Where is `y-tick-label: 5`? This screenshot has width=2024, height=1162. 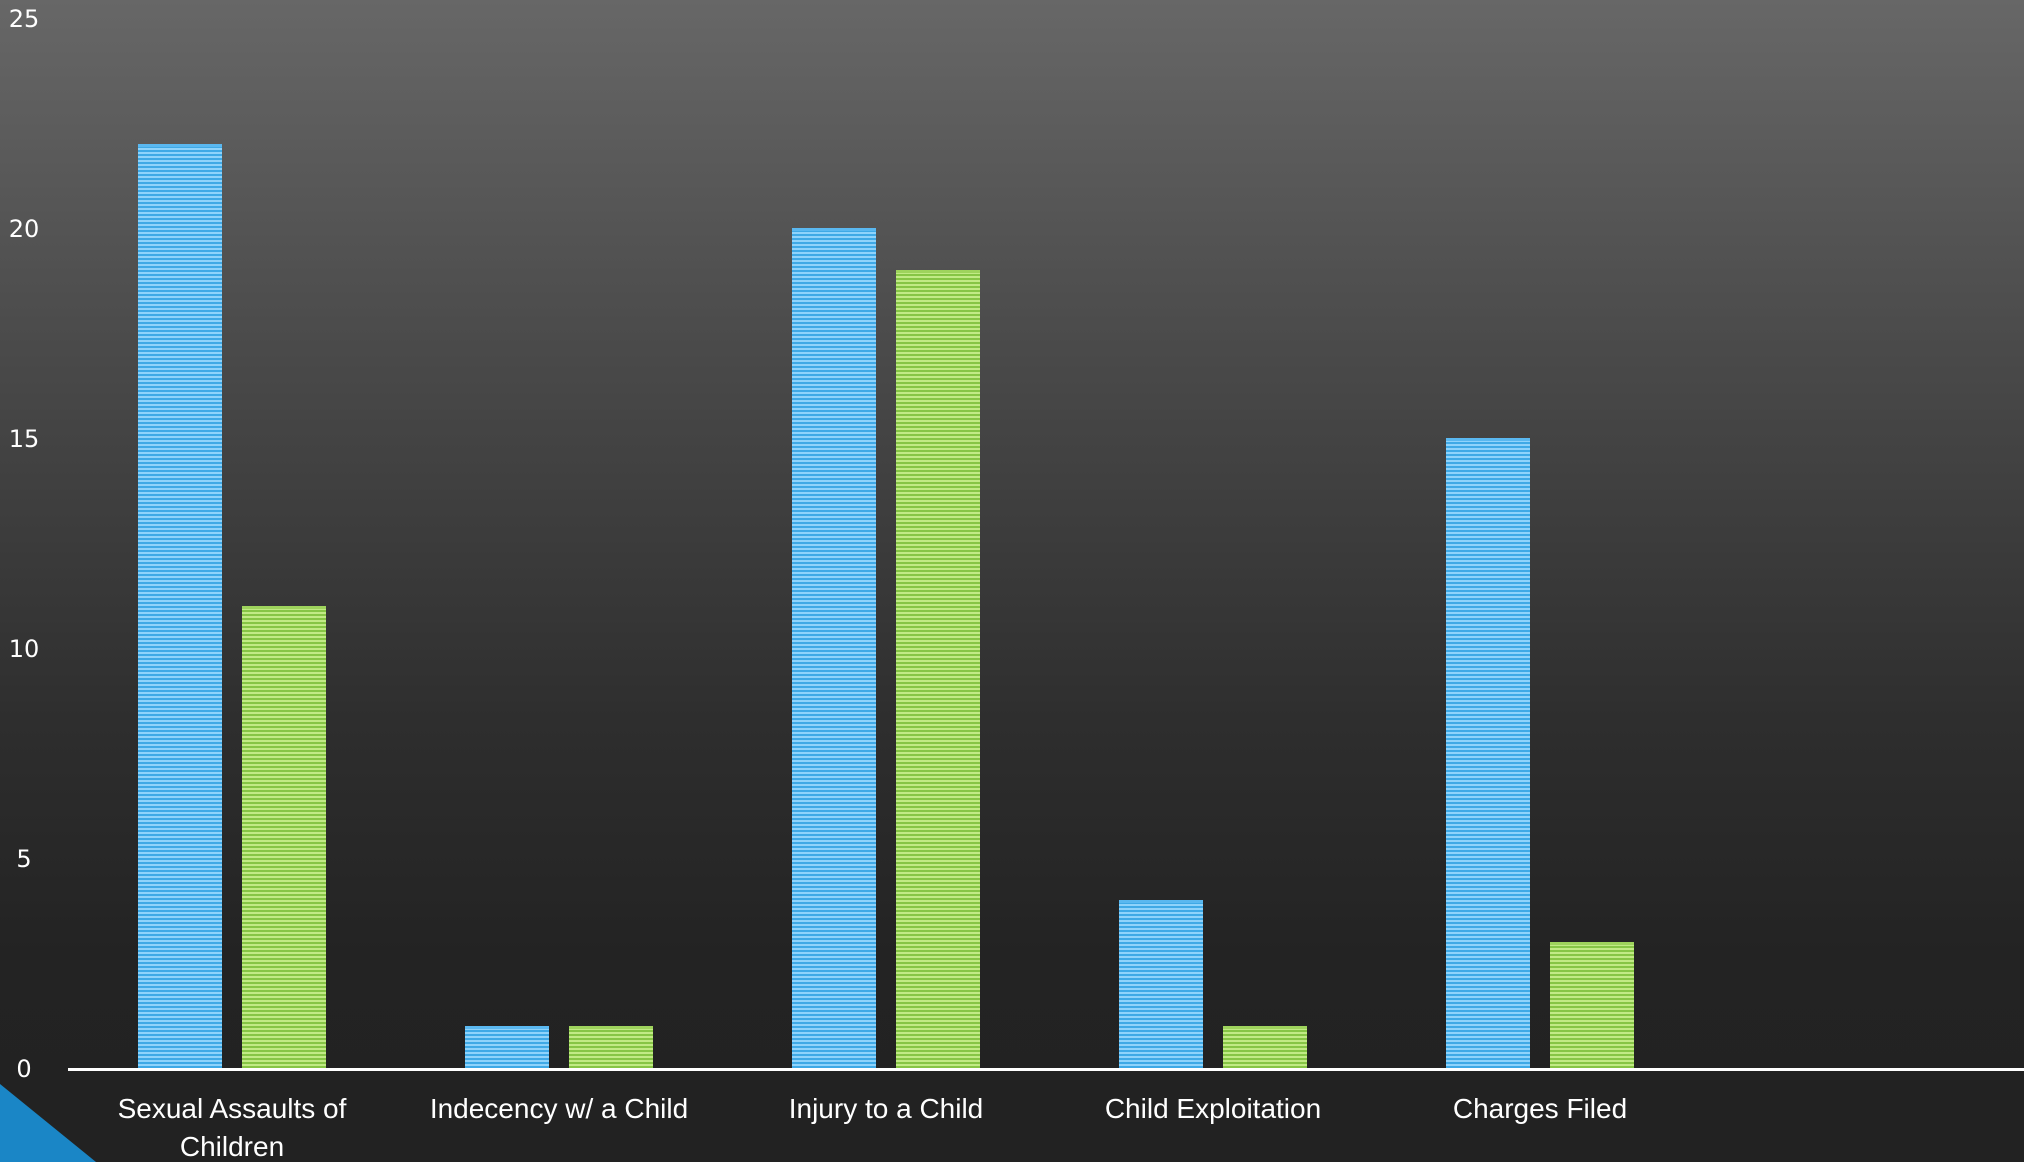
y-tick-label: 5 is located at coordinates (23, 859).